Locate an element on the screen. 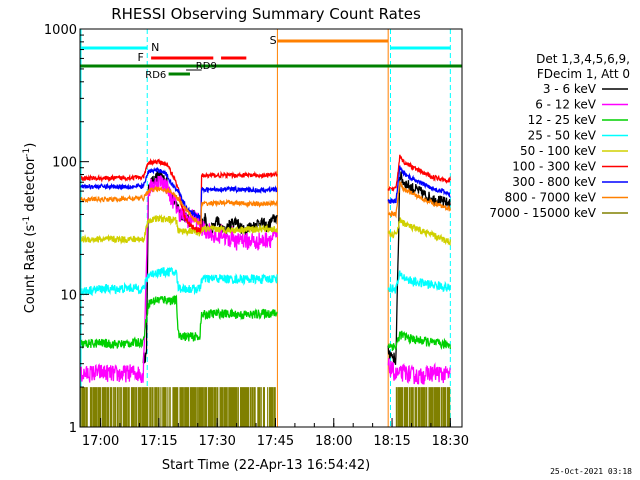 This screenshot has height=480, width=640. annotation-rd9: RD9 is located at coordinates (206, 66).